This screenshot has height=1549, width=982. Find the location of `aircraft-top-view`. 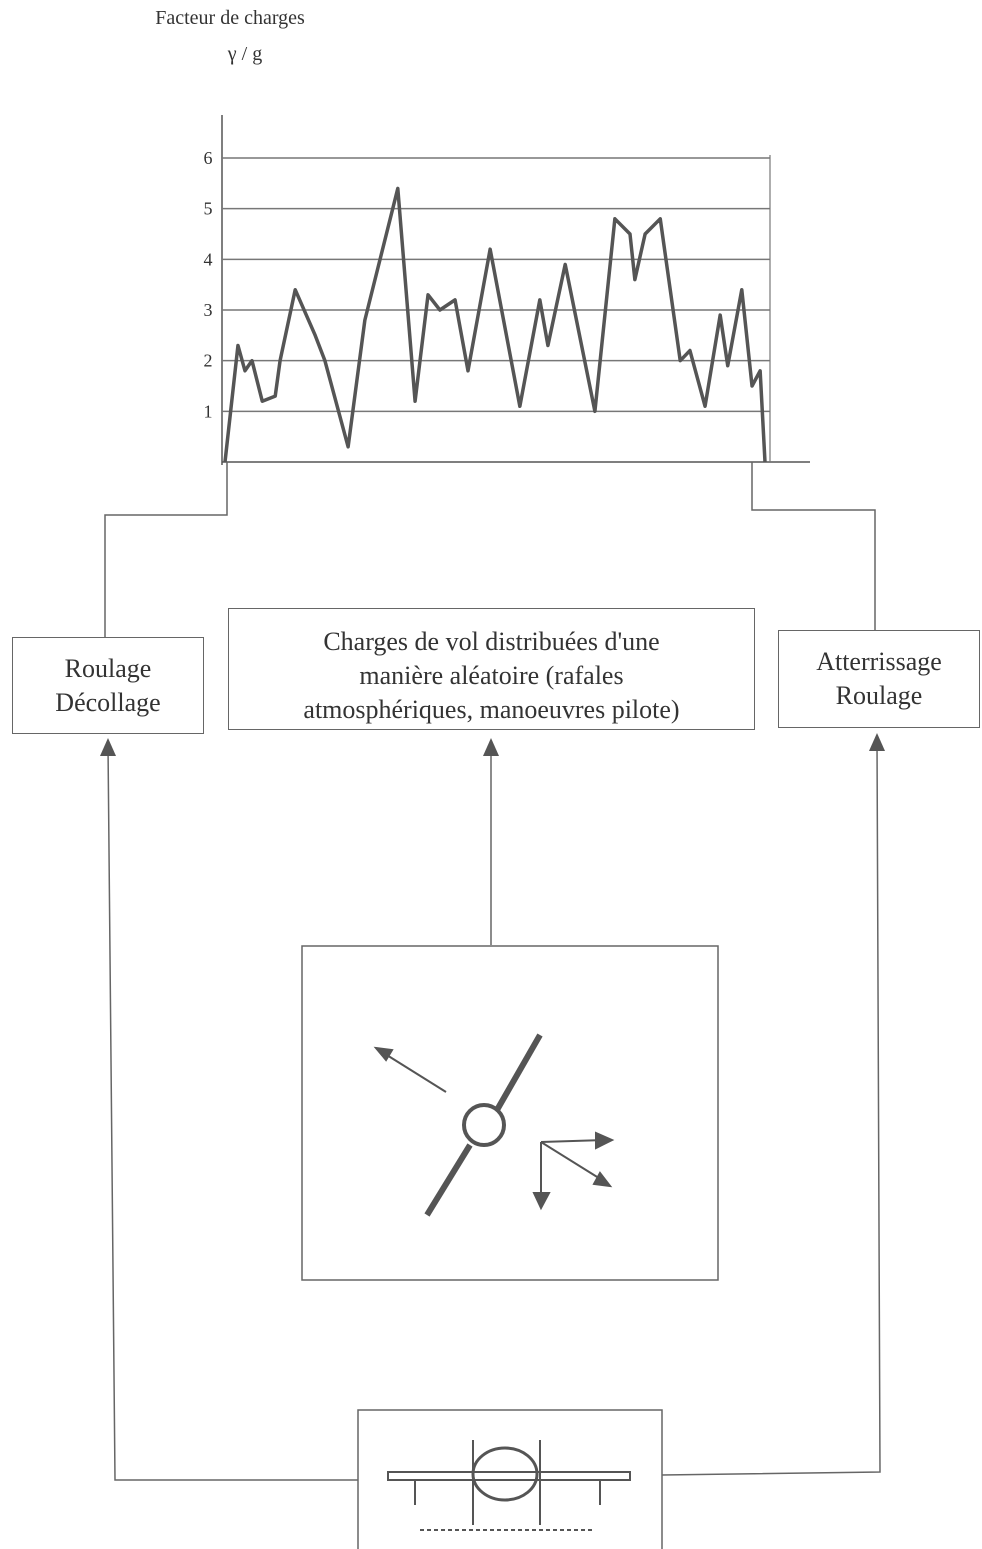

aircraft-top-view is located at coordinates (510, 1113).